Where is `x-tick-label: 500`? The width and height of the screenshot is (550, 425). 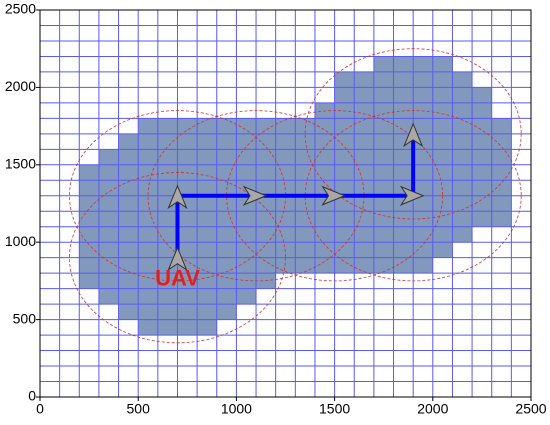
x-tick-label: 500 is located at coordinates (139, 409).